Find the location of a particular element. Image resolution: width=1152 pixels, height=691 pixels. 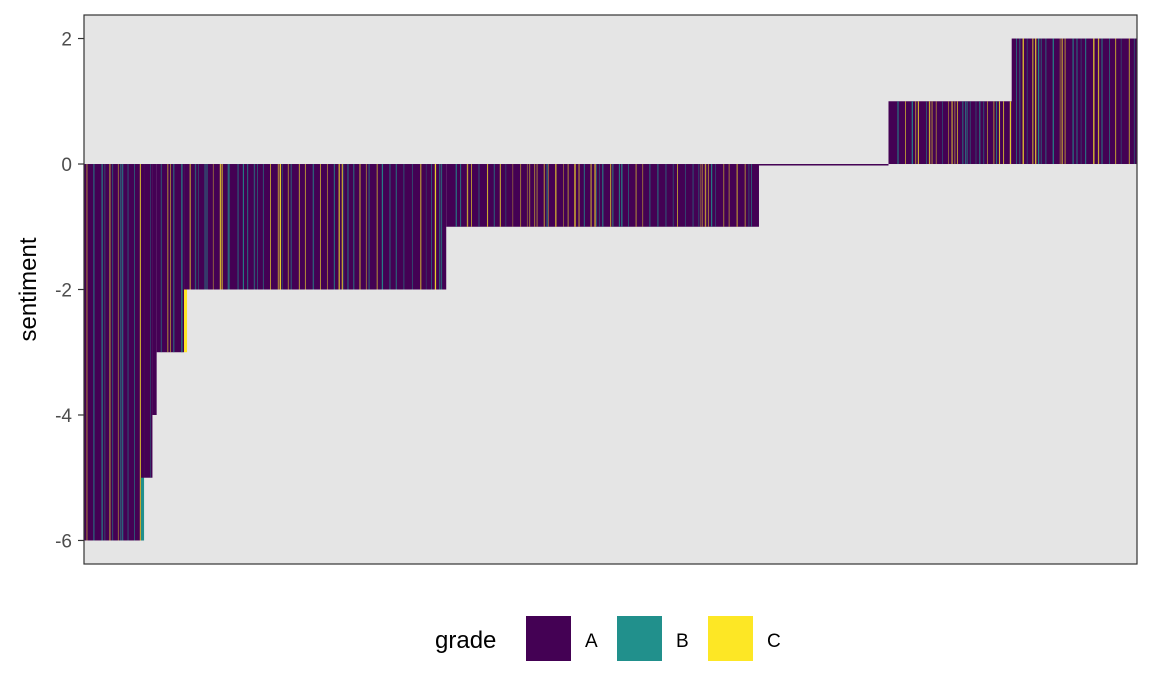

bar-group-sentiment--2 is located at coordinates (315, 227).